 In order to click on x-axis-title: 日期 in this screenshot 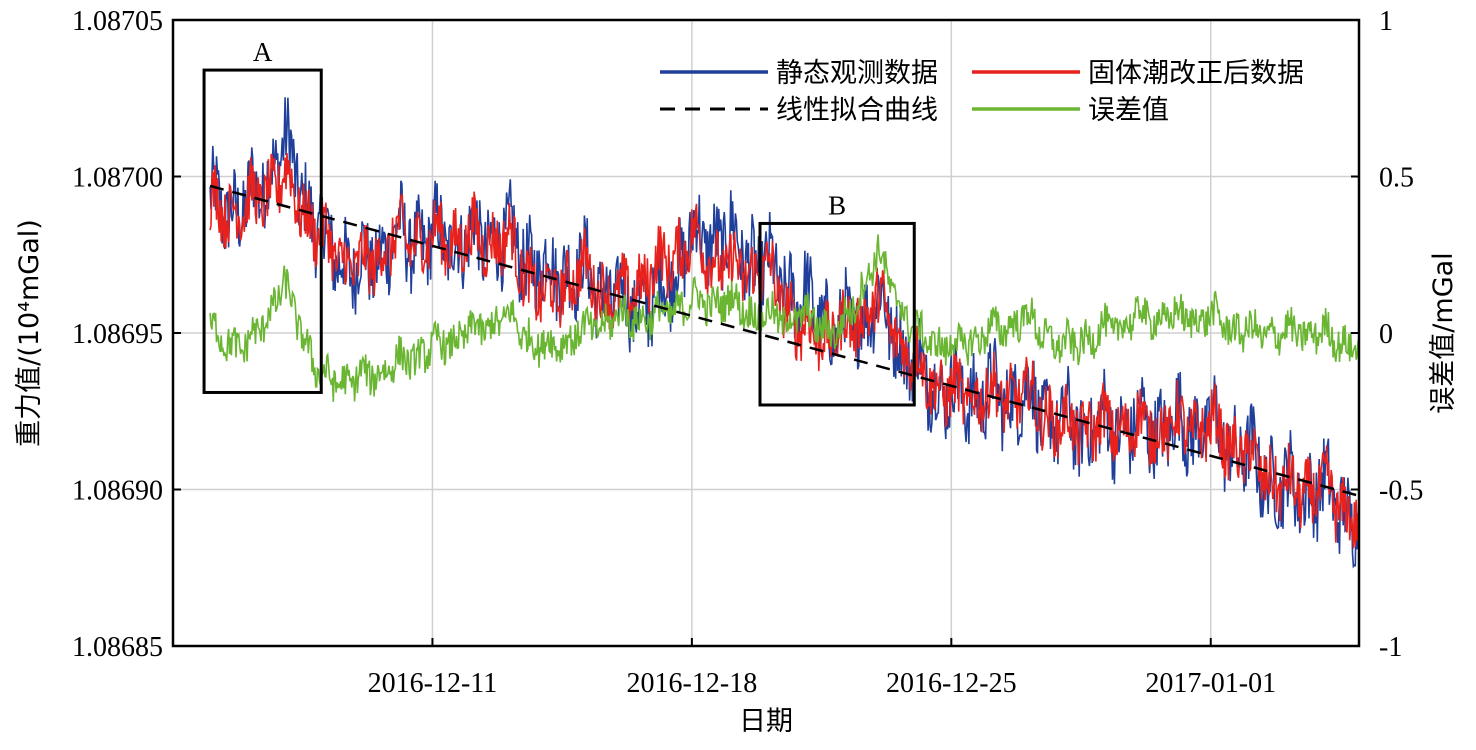, I will do `click(766, 721)`.